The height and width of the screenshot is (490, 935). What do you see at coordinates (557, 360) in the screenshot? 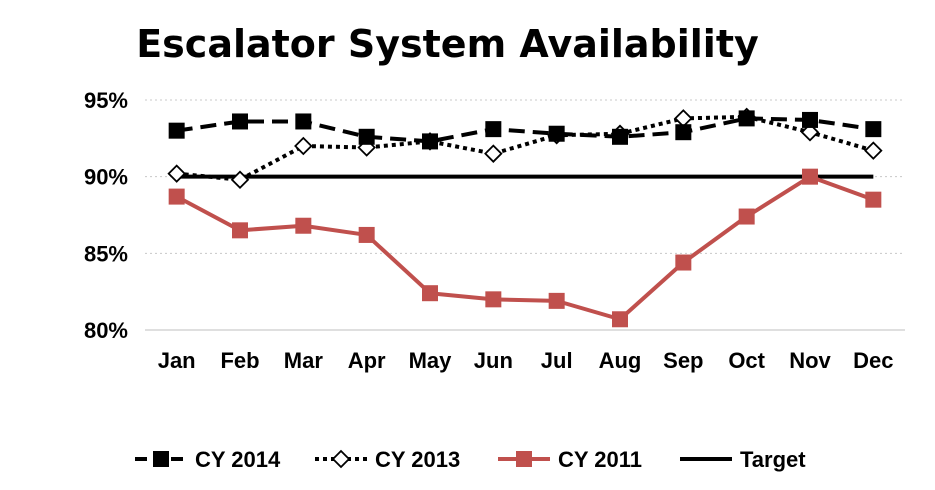
I see `x-tick-label: Jul` at bounding box center [557, 360].